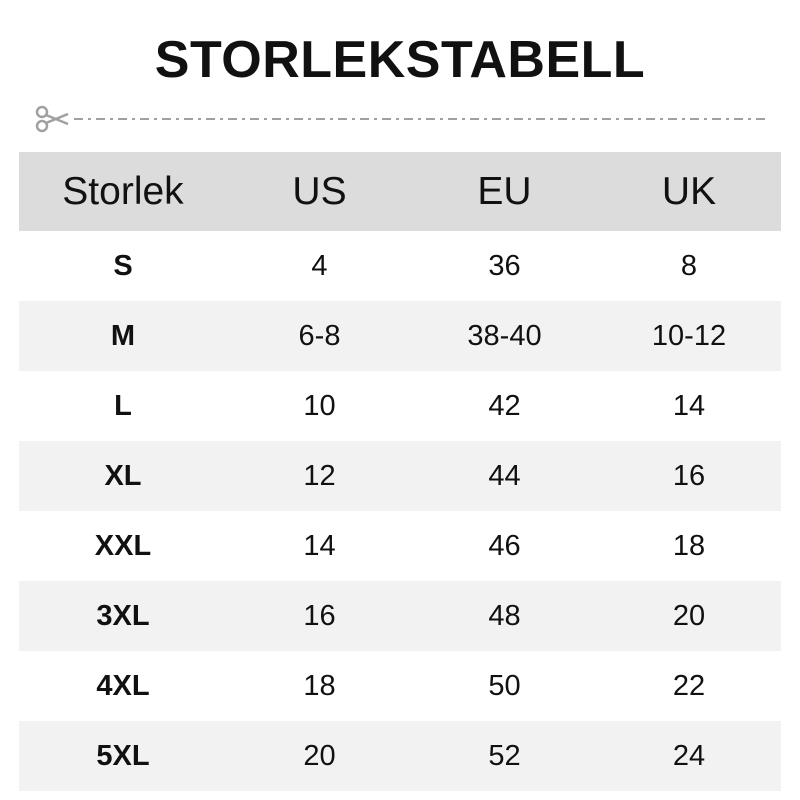  I want to click on cell-uk: 10-12, so click(689, 335).